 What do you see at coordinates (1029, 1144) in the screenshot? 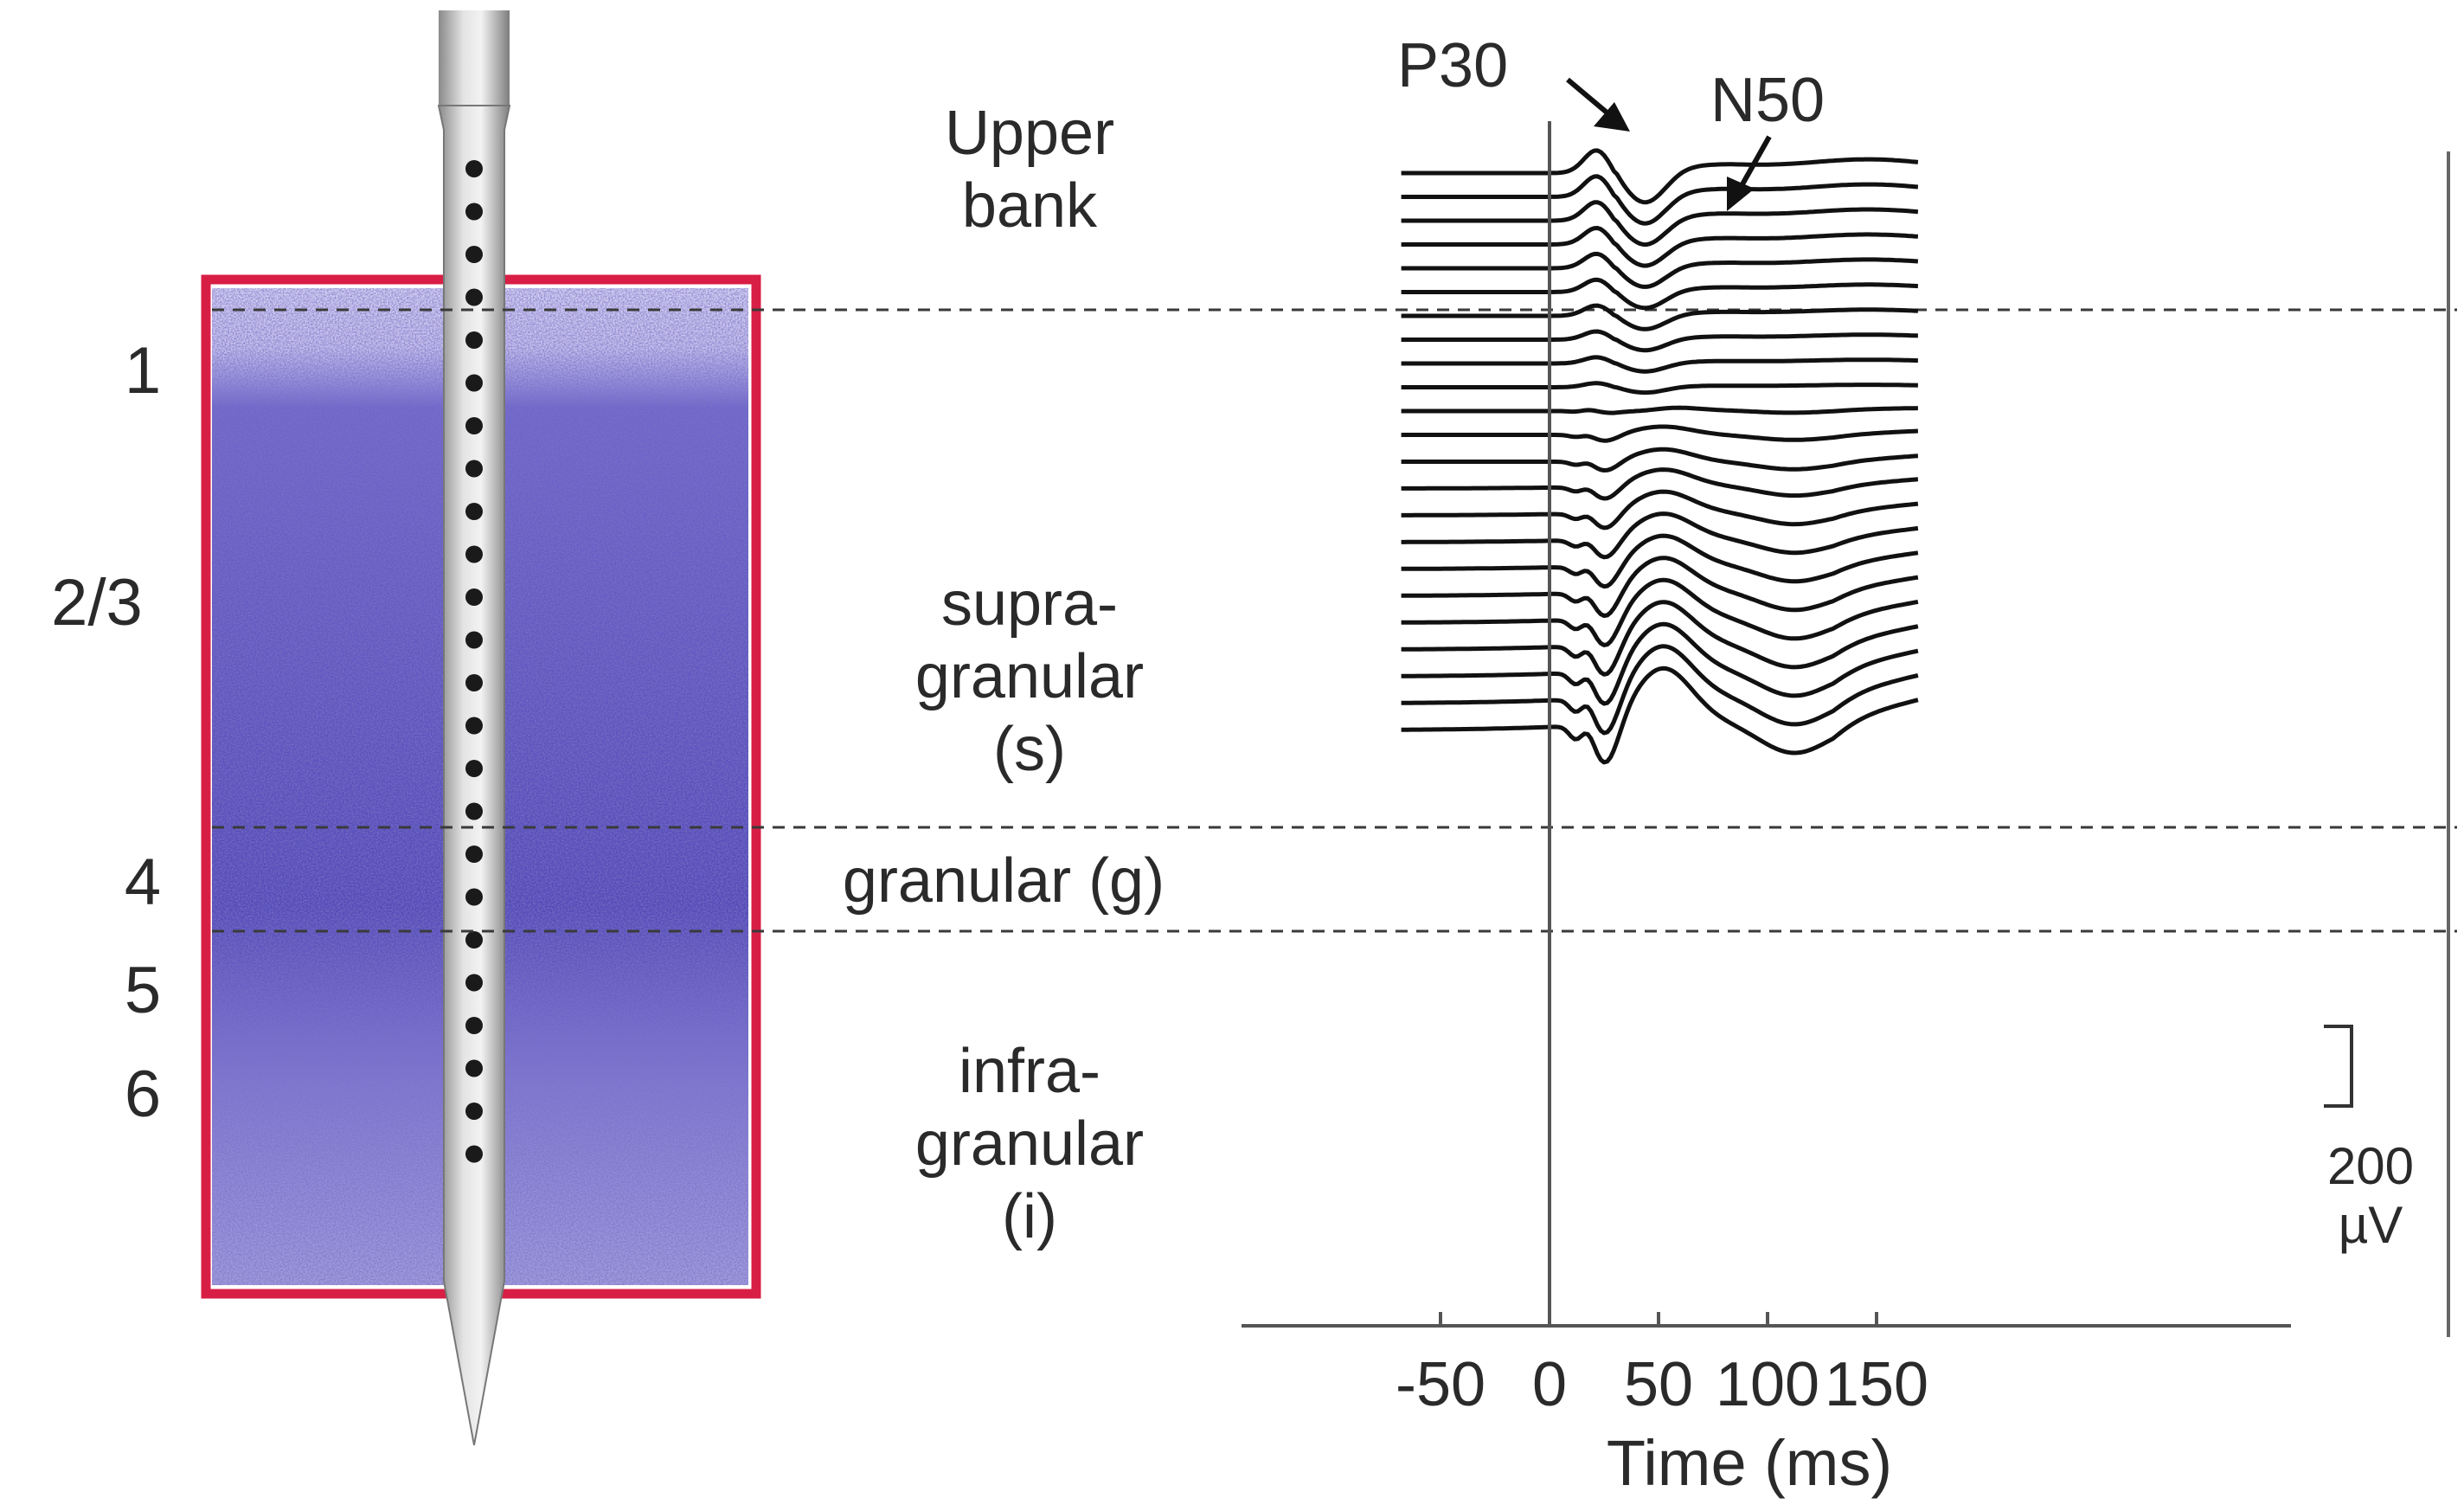
I see `infragranular-label-line2: granular` at bounding box center [1029, 1144].